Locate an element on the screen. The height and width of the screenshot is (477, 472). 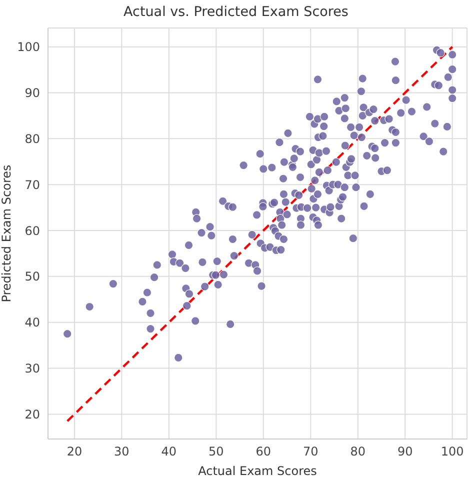
x-tick-label: 80 is located at coordinates (358, 451).